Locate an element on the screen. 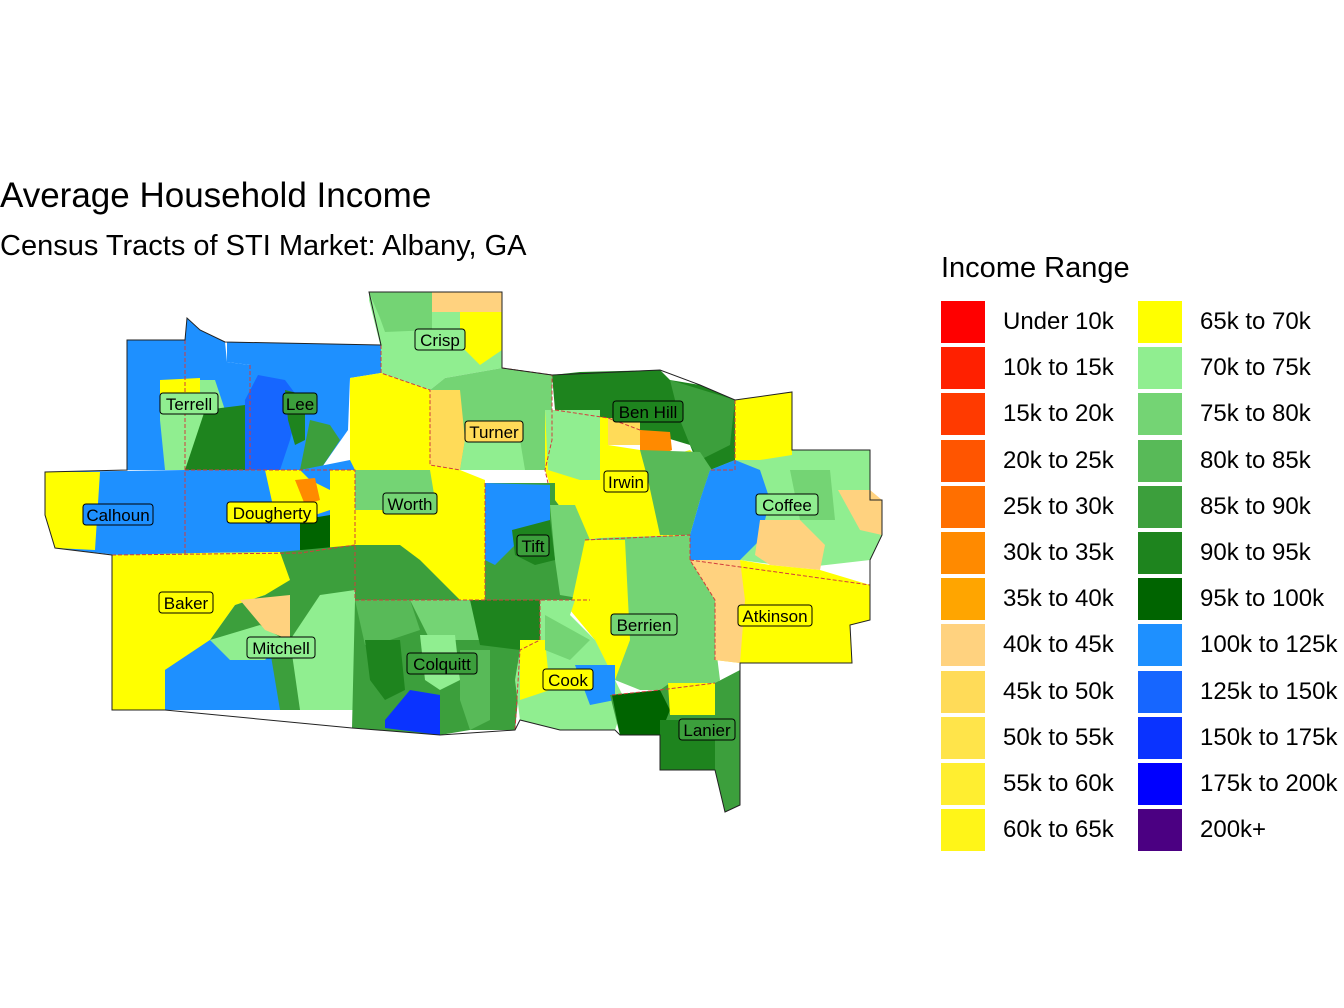  legend-label: 70k to 75k is located at coordinates (1255, 367).